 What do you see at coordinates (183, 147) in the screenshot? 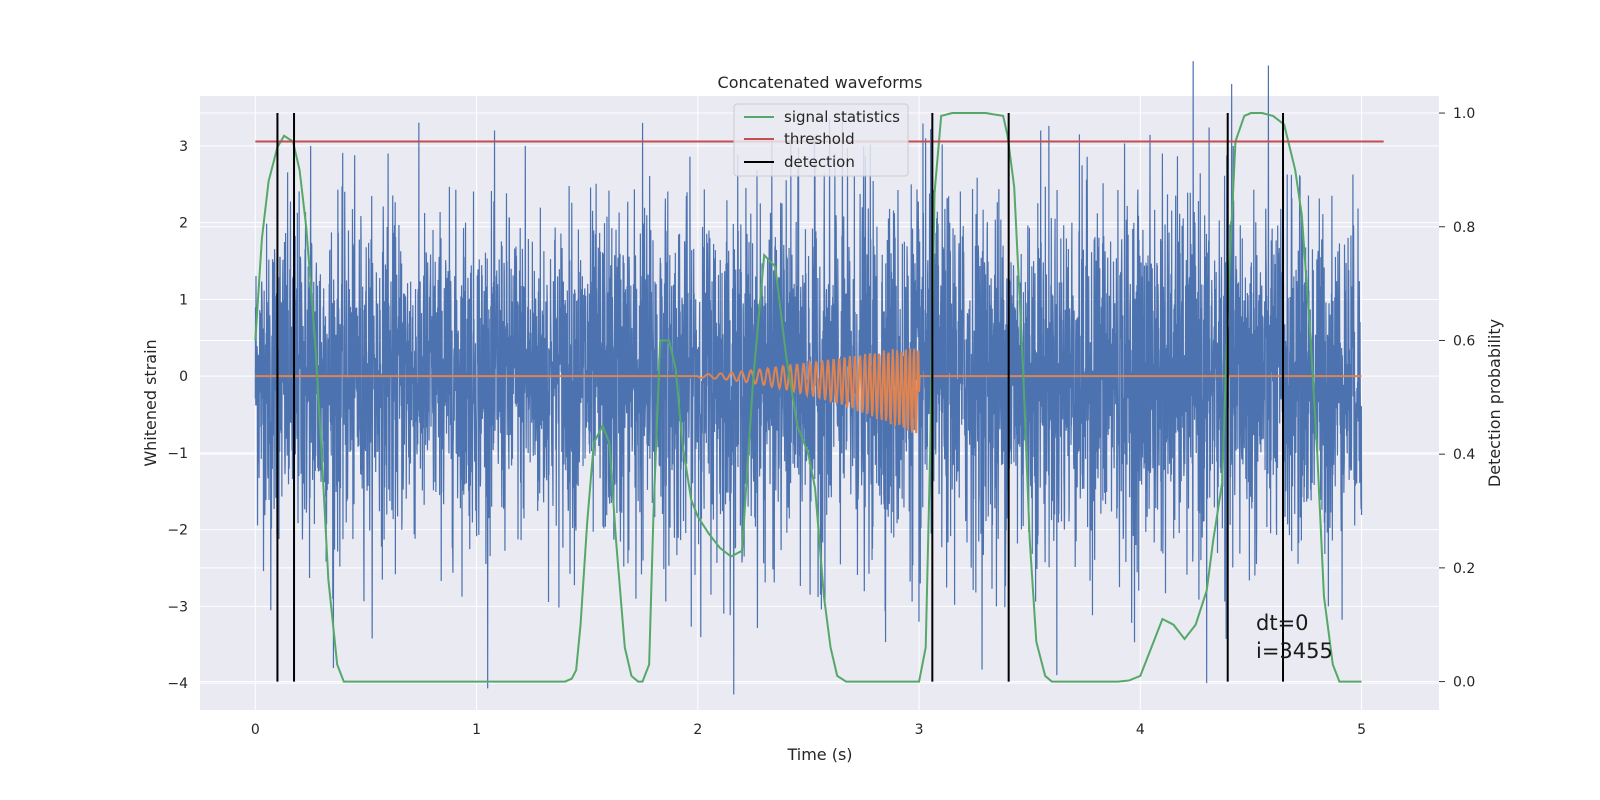
I see `y-tick-label: 3` at bounding box center [183, 147].